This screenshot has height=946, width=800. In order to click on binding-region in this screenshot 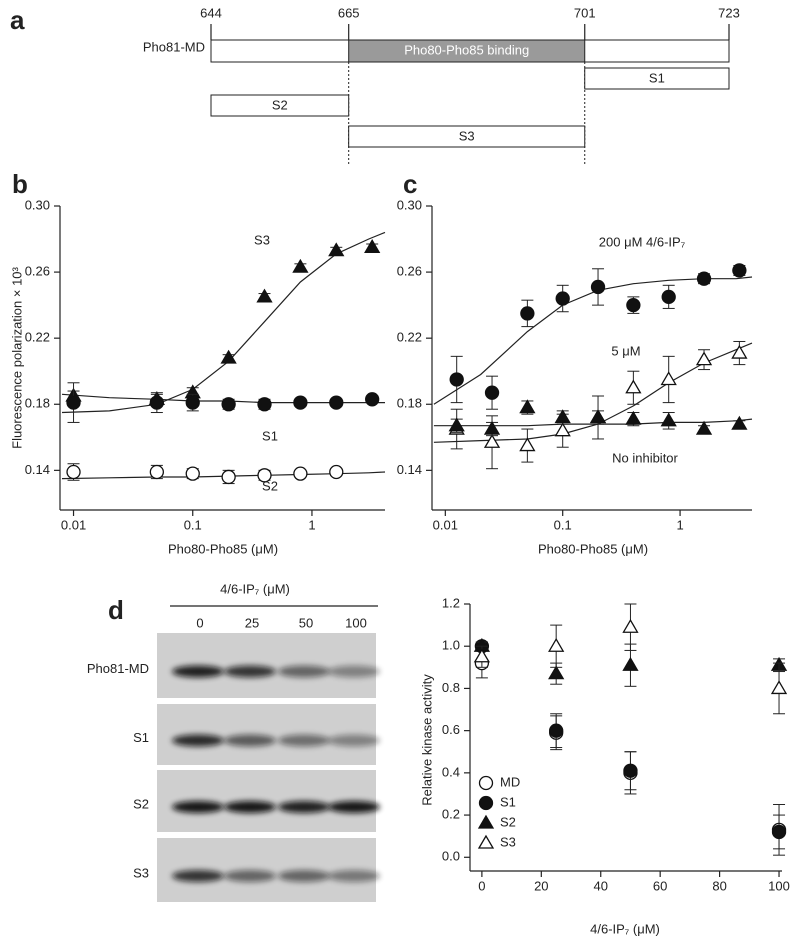, I will do `click(467, 51)`.